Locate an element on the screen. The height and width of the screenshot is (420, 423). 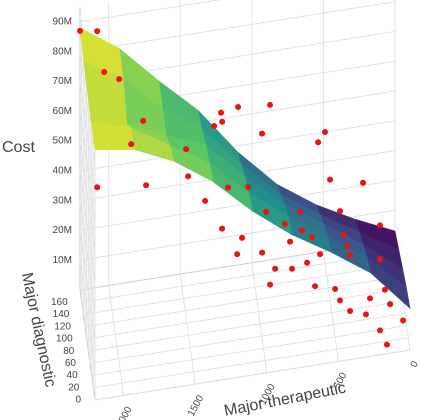
y-tick-label: 100 is located at coordinates (64, 339).